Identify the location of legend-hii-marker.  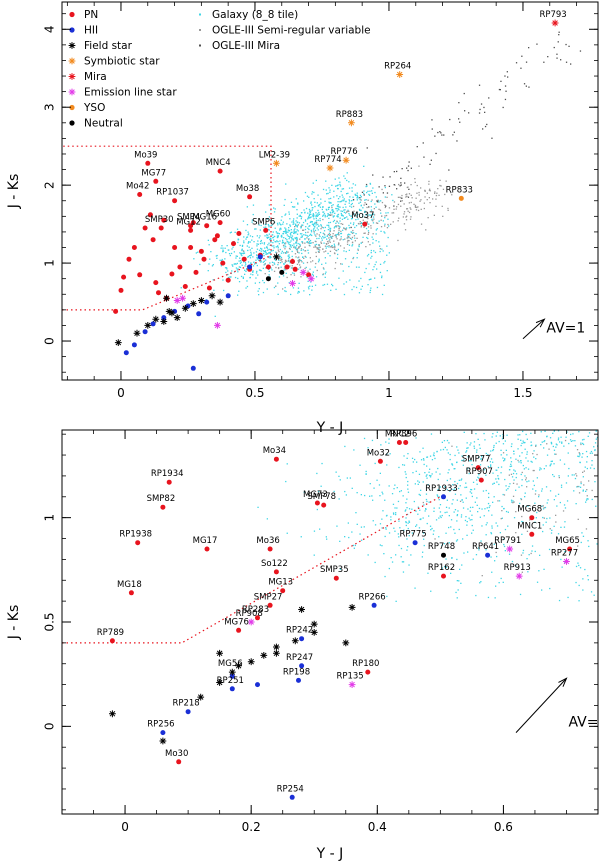
(72, 30).